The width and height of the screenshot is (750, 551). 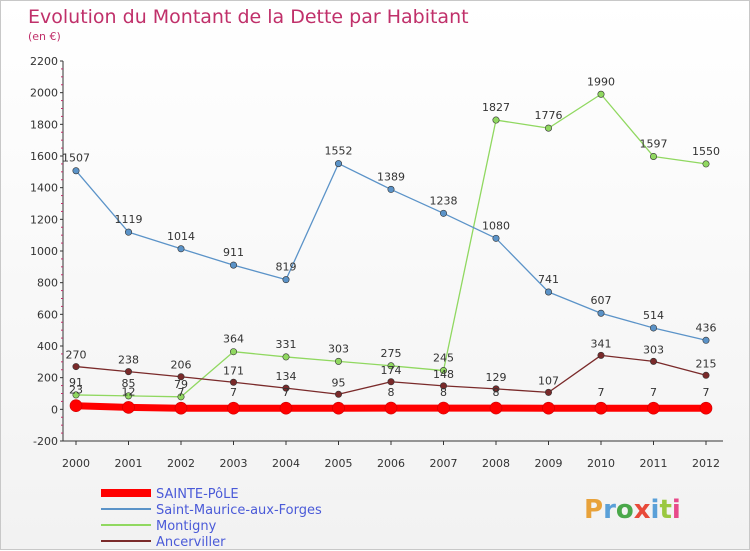 I want to click on y-tick-label: 1200, so click(x=44, y=219).